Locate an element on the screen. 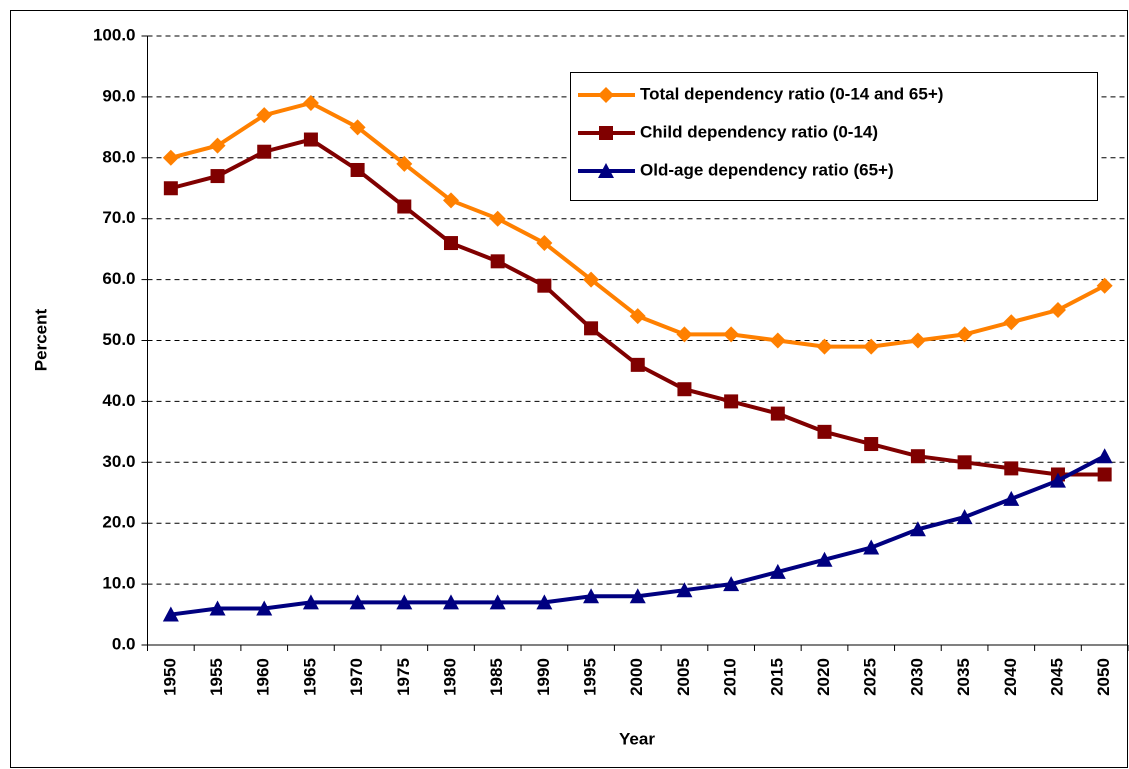 The height and width of the screenshot is (769, 1129). y-tick-label: 40.0 is located at coordinates (118, 400).